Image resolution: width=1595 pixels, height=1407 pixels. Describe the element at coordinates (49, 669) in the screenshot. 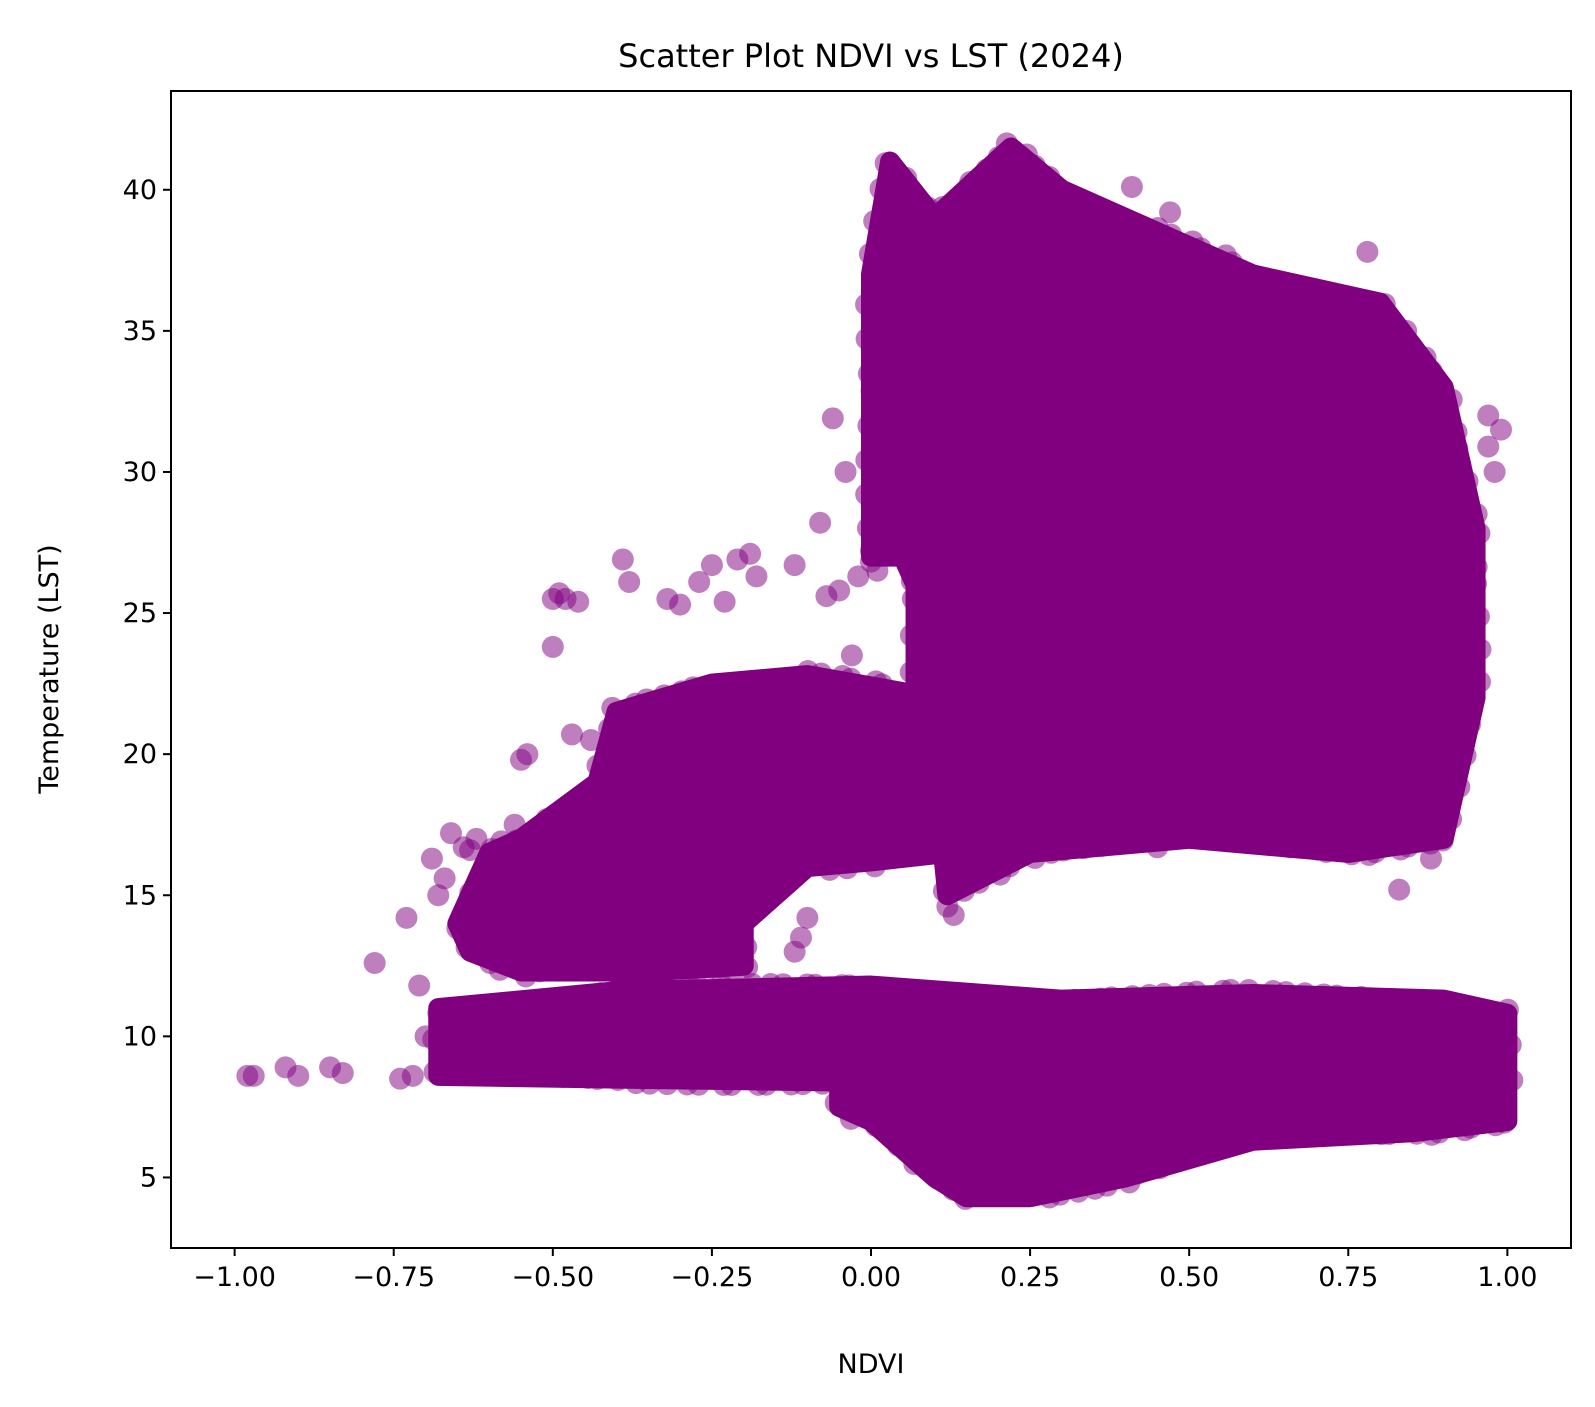

I see `y-axis-label: Temperature (LST)` at that location.